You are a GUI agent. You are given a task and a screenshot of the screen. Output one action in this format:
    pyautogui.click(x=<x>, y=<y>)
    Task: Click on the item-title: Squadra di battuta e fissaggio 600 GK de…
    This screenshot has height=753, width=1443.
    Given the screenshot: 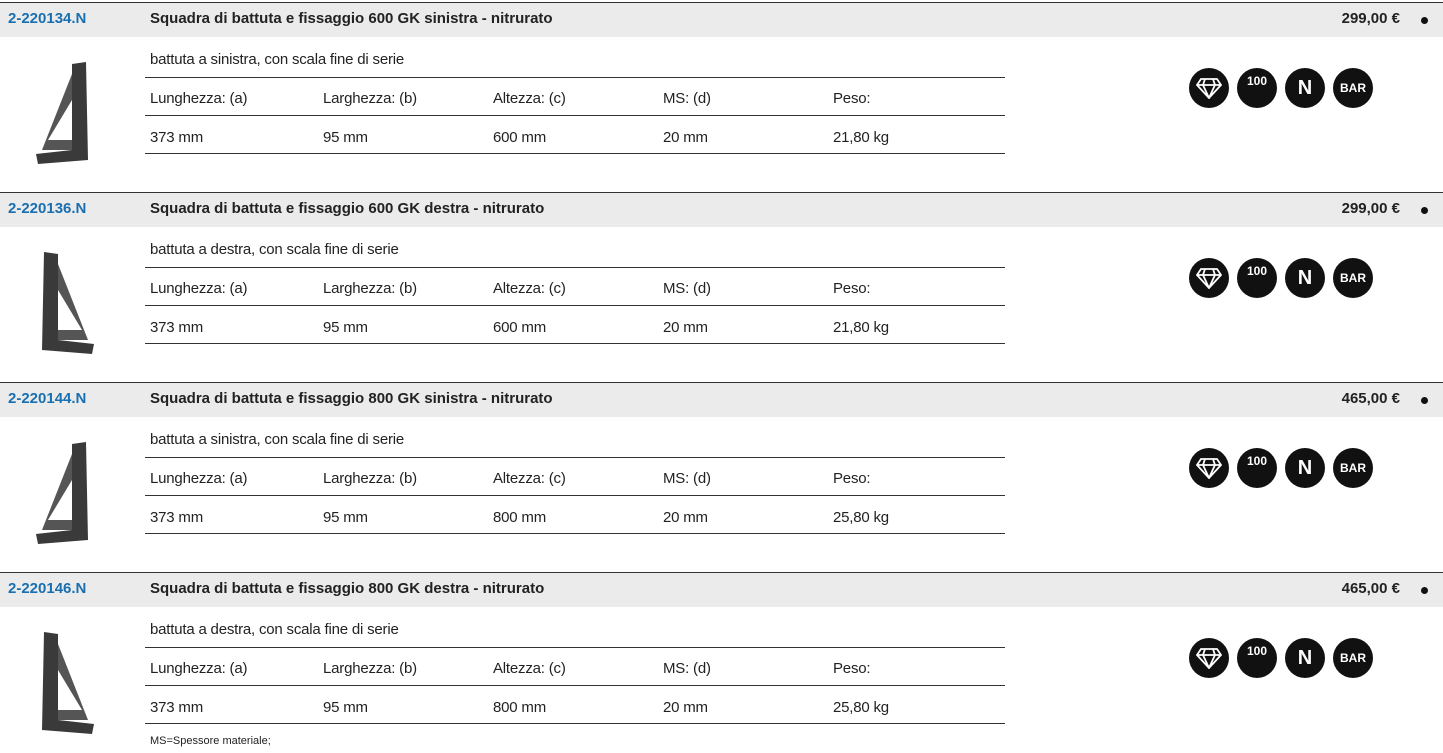 What is the action you would take?
    pyautogui.click(x=347, y=208)
    